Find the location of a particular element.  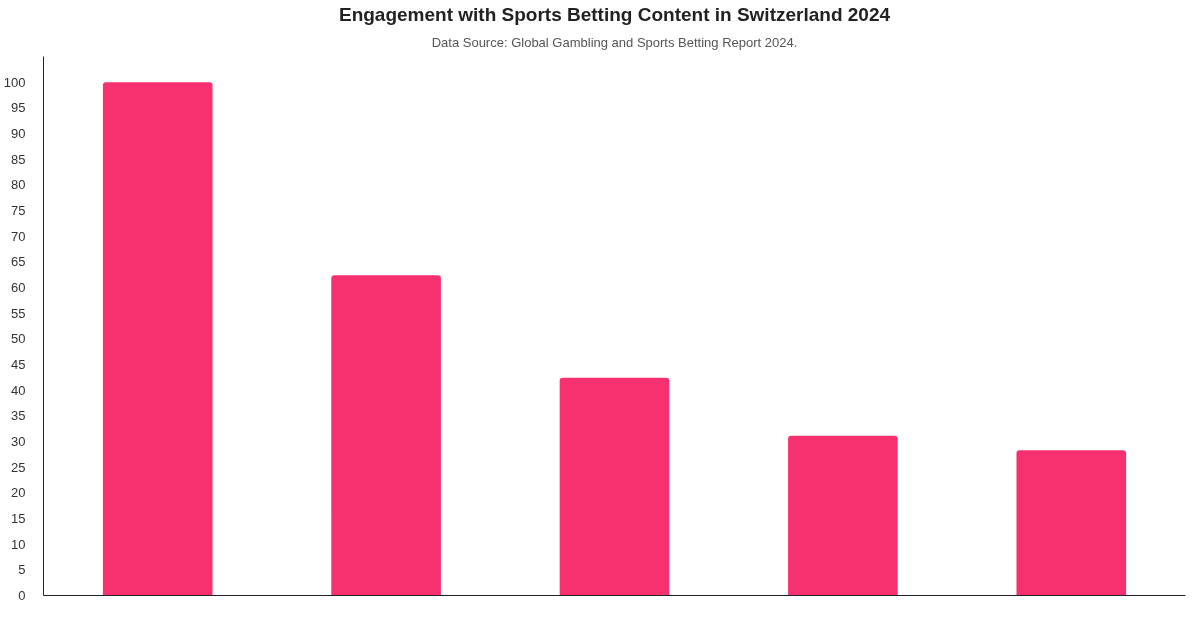

y-tick-label: 80 is located at coordinates (18, 185).